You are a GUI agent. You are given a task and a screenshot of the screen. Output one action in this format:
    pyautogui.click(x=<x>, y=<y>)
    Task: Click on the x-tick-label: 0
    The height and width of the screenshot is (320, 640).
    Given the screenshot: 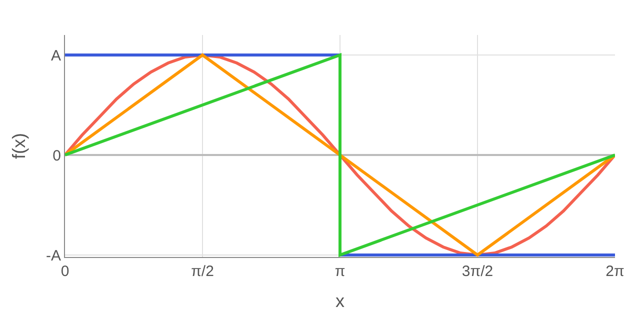 What is the action you would take?
    pyautogui.click(x=65, y=271)
    